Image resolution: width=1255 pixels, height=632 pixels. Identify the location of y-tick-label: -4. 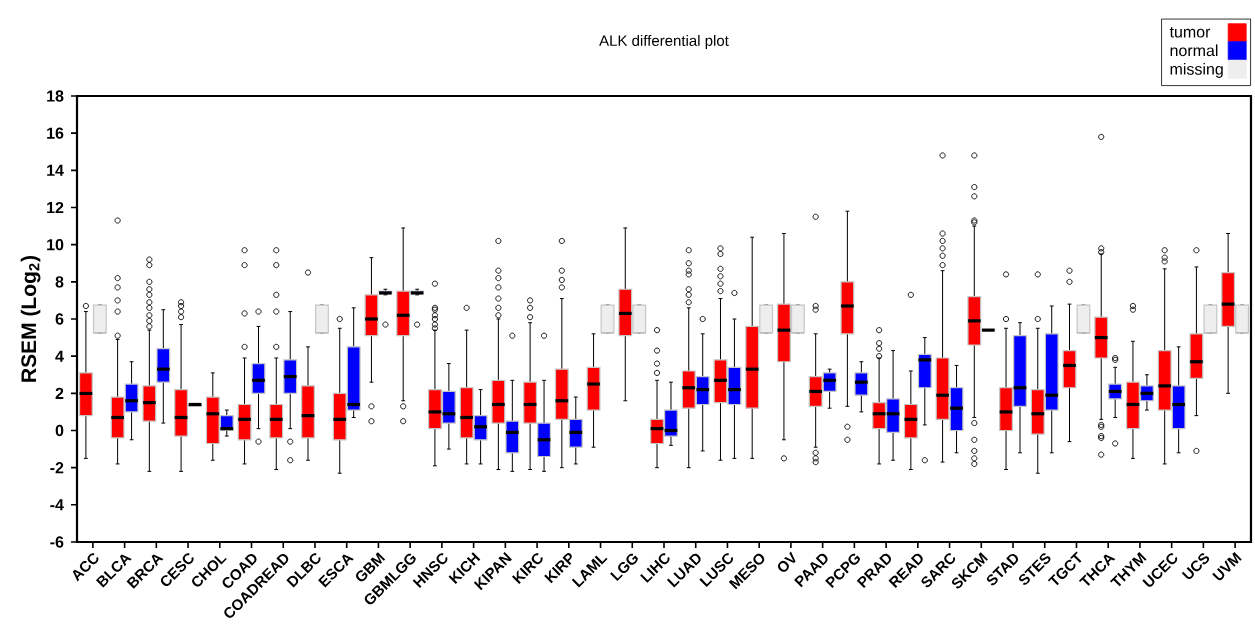
(57, 505).